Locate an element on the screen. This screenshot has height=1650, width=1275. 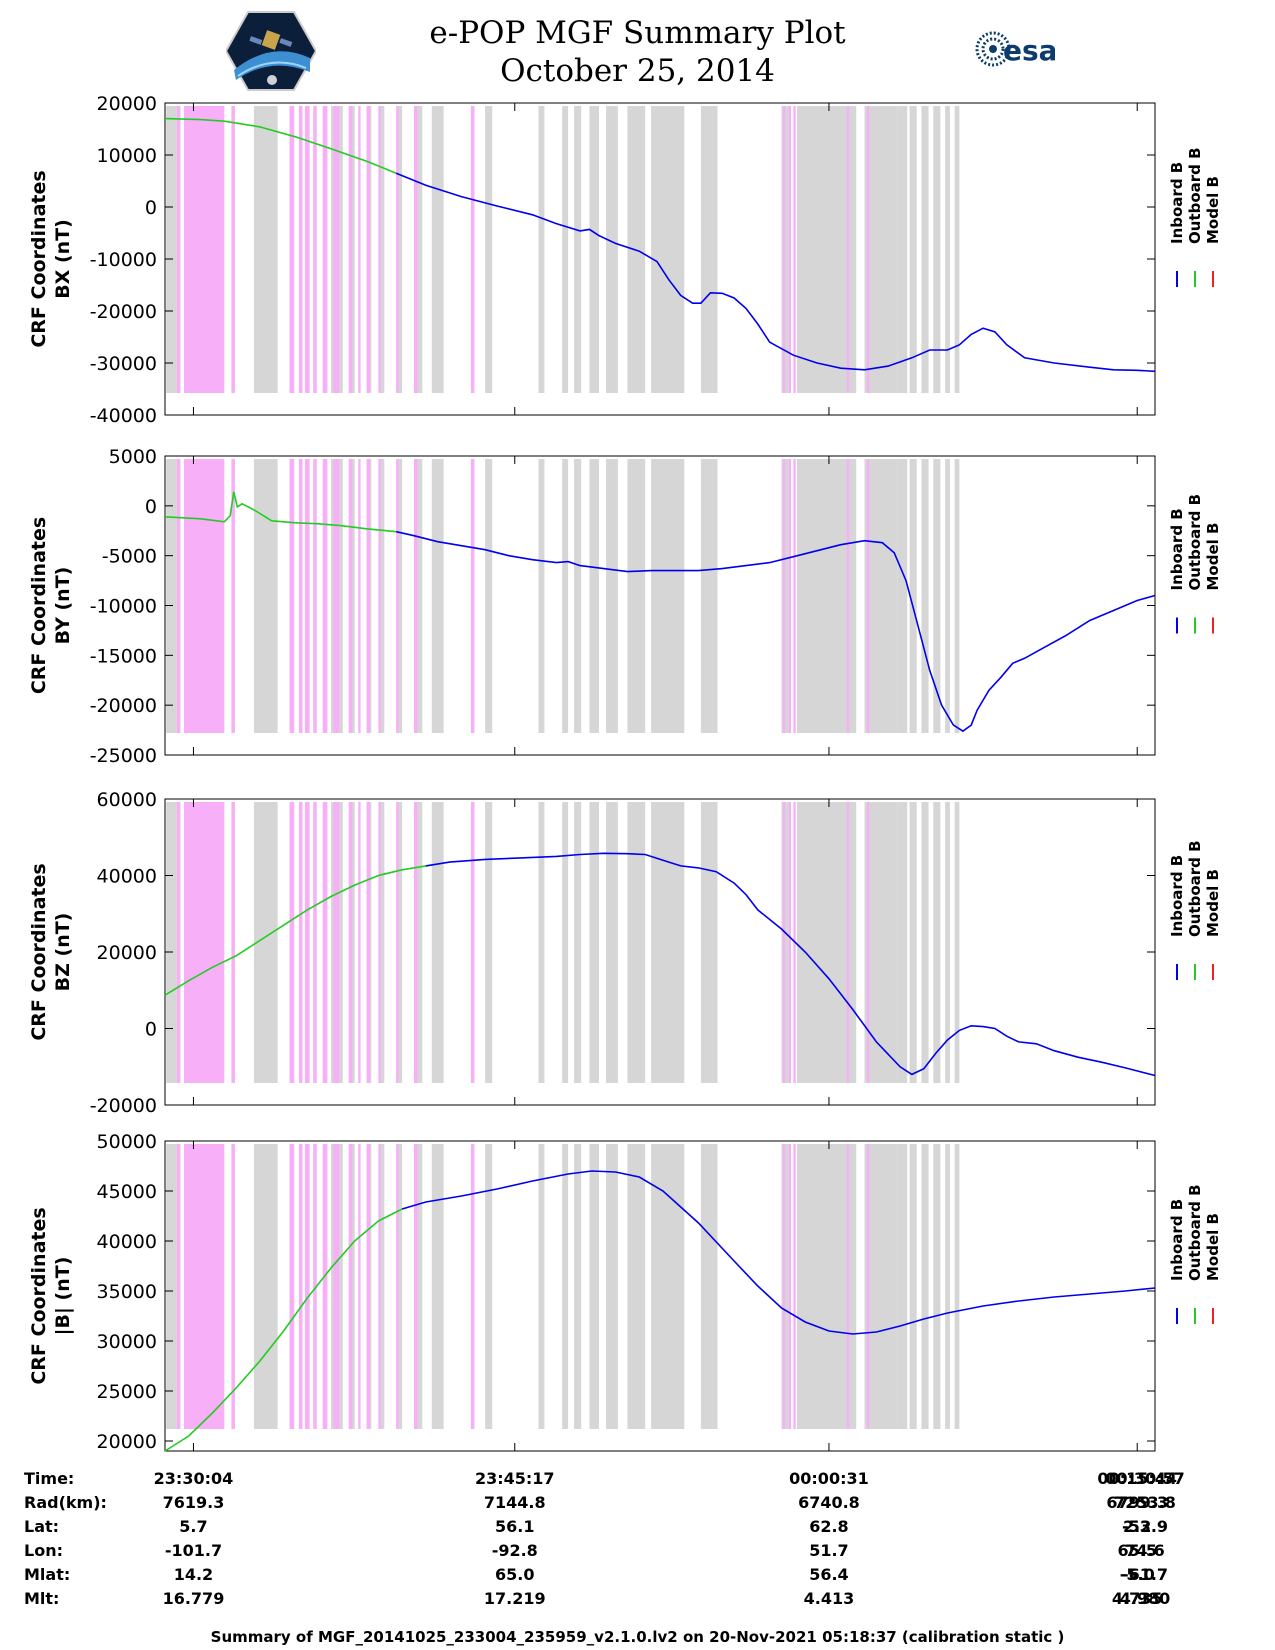
y-tick-label: -10000 is located at coordinates (123, 607).